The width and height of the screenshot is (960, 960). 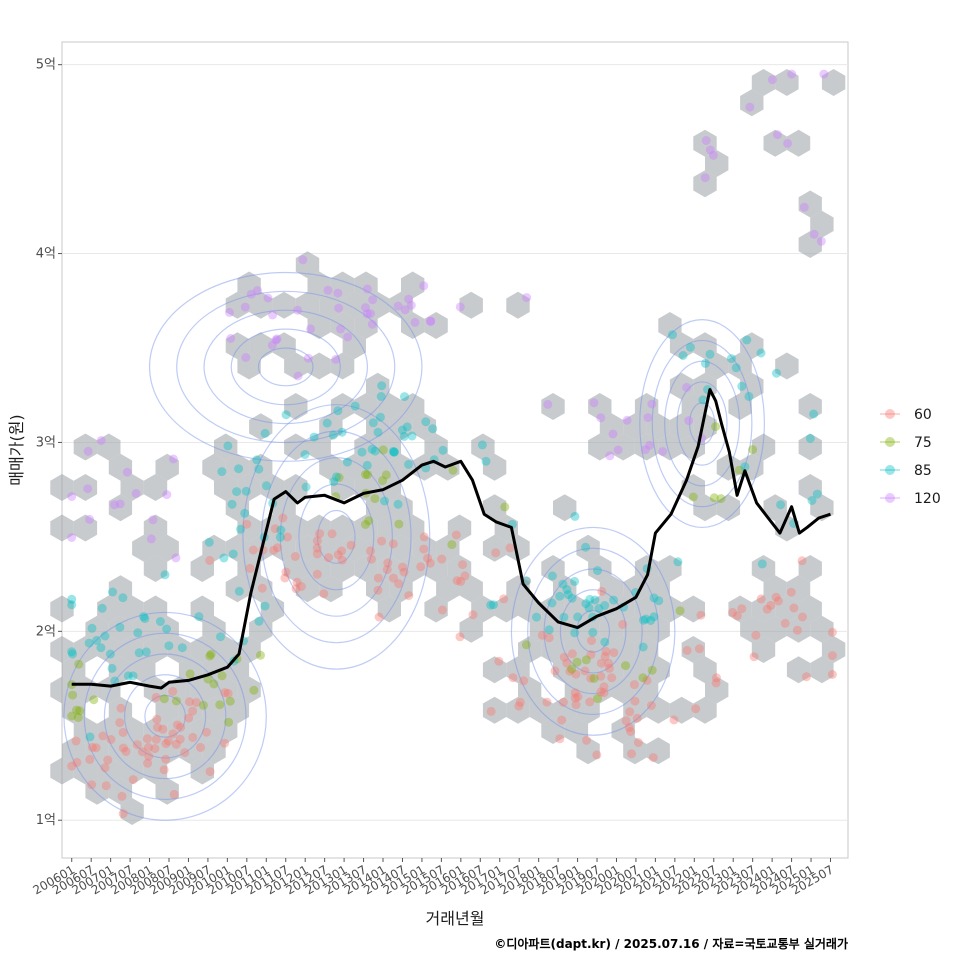 What do you see at coordinates (16, 449) in the screenshot?
I see `y-axis-title: 매매가(원)` at bounding box center [16, 449].